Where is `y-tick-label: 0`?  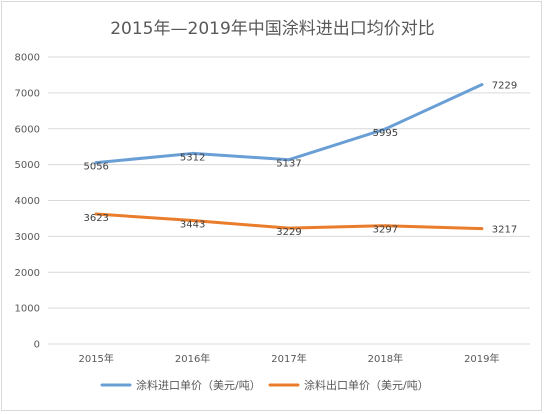
y-tick-label: 0 is located at coordinates (37, 345).